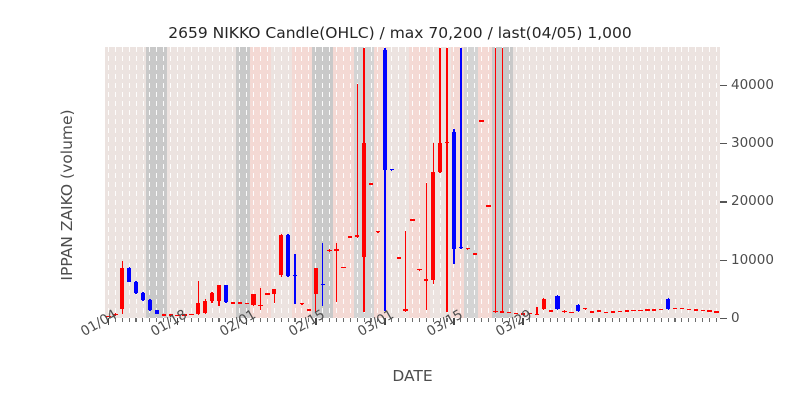  What do you see at coordinates (752, 259) in the screenshot?
I see `y-axis-tick-label: 10000` at bounding box center [752, 259].